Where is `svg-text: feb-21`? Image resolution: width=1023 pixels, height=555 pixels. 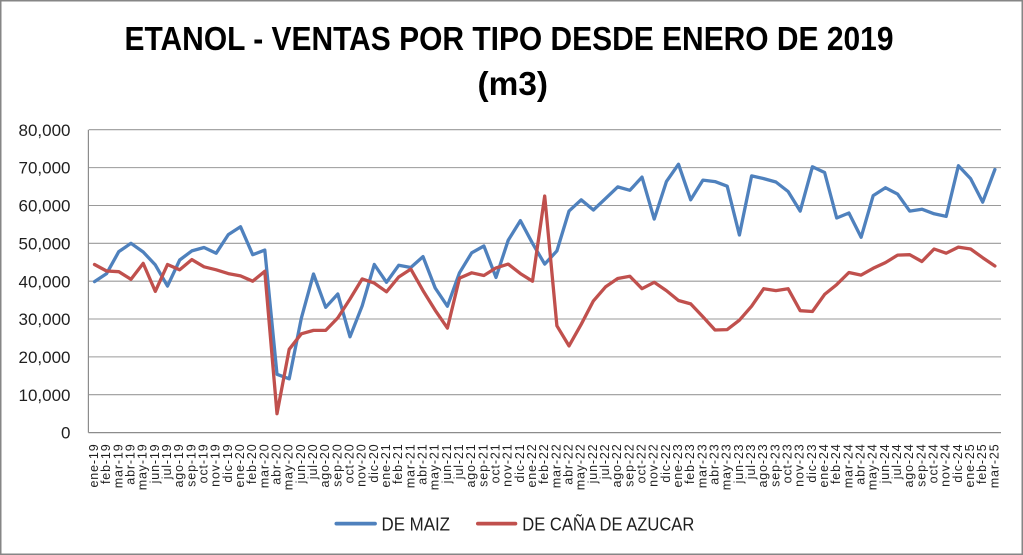 svg-text: feb-21 is located at coordinates (398, 464).